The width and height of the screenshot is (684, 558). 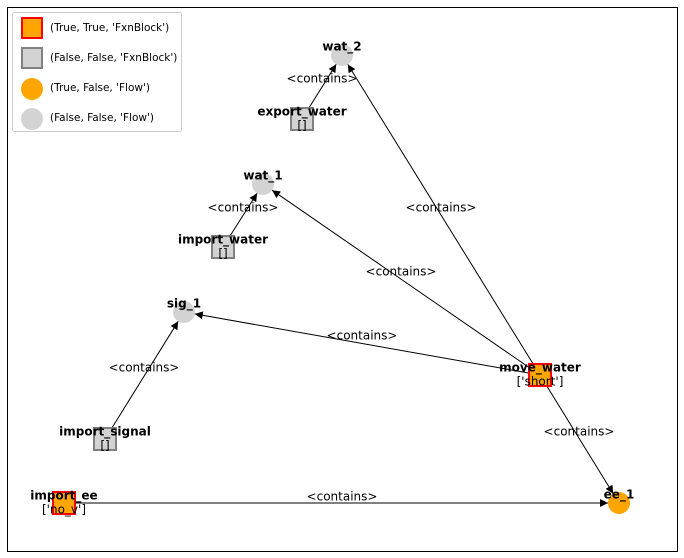 I want to click on node-title-import_ee: import_ee, so click(x=63, y=496).